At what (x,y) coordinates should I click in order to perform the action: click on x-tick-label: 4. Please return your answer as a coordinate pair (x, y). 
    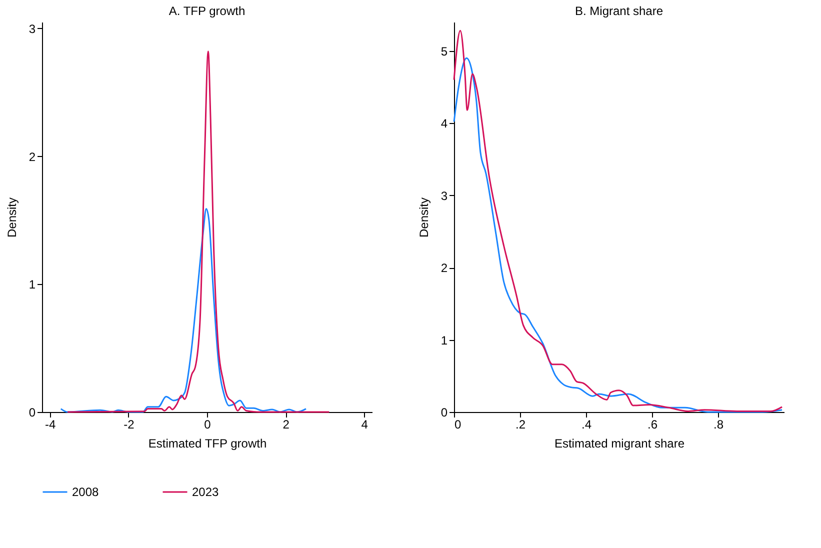
    Looking at the image, I should click on (364, 425).